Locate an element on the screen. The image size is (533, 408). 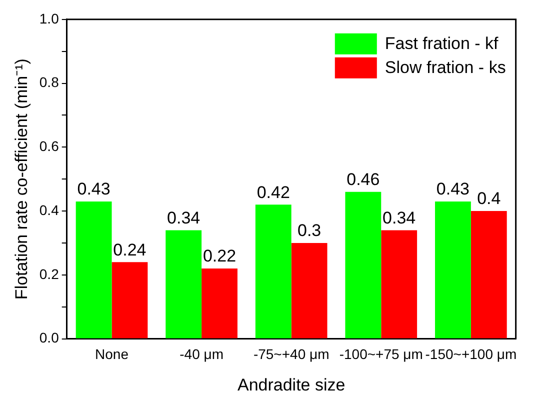
data-label: 0.24 is located at coordinates (129, 250).